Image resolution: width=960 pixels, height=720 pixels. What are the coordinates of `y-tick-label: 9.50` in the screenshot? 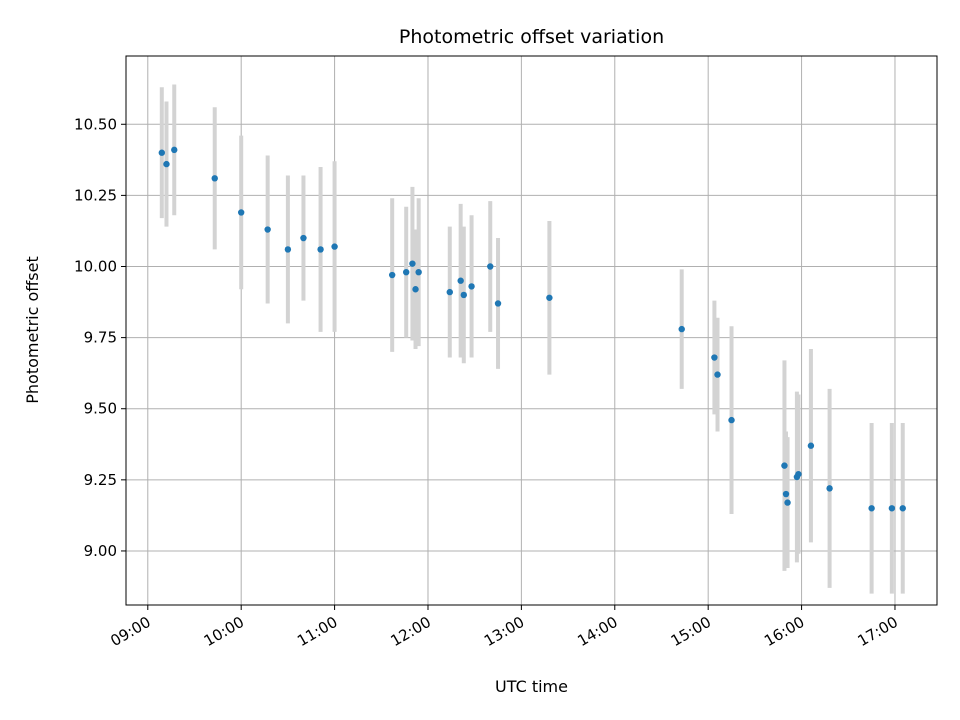 It's located at (100, 409).